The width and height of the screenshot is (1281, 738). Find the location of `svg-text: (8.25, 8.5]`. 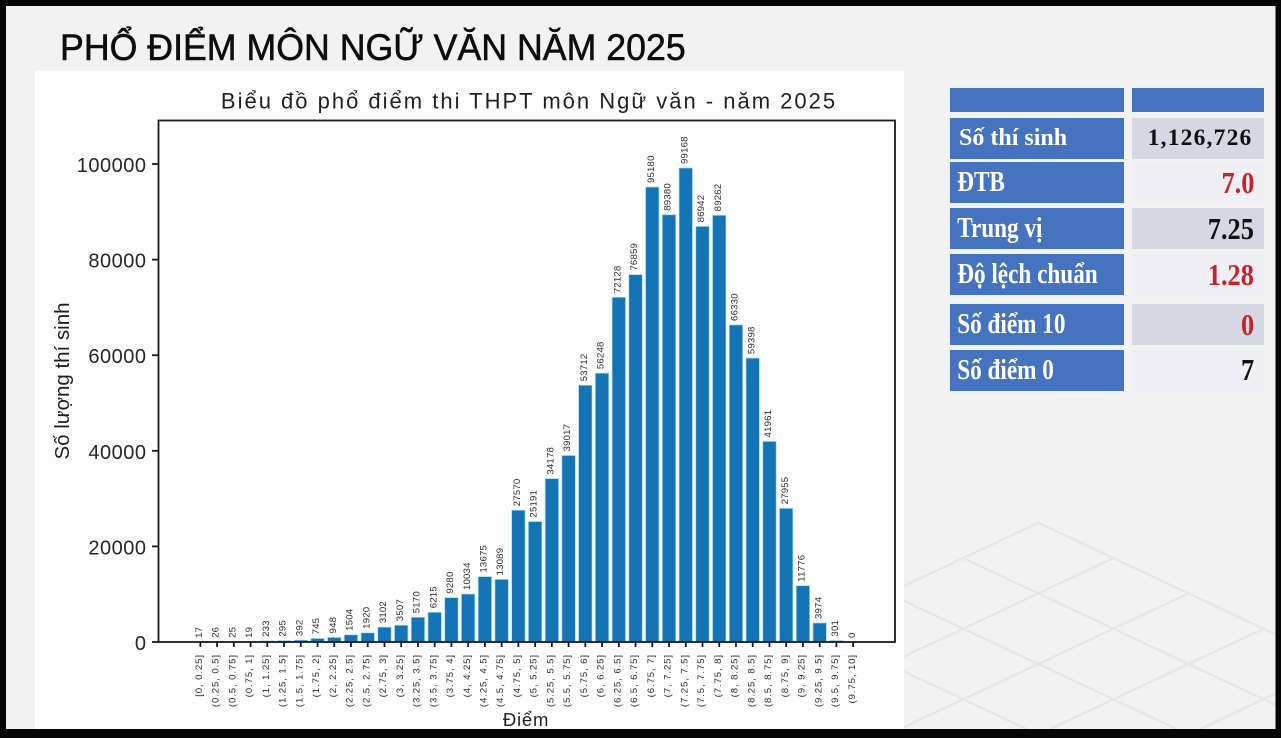

svg-text: (8.25, 8.5] is located at coordinates (751, 680).